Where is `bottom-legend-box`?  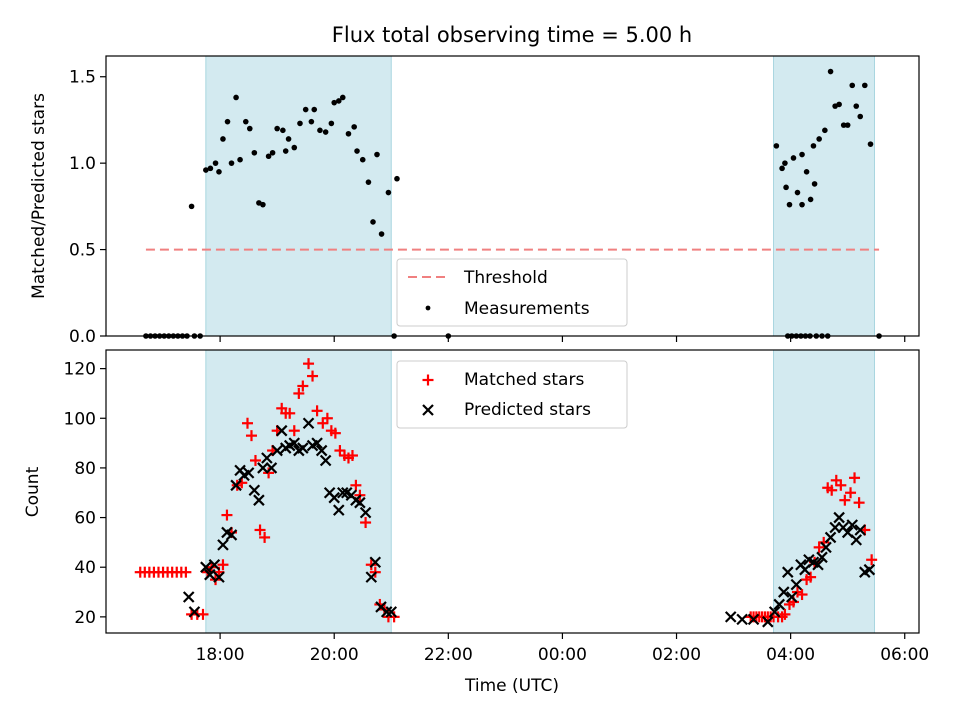
bottom-legend-box is located at coordinates (512, 394).